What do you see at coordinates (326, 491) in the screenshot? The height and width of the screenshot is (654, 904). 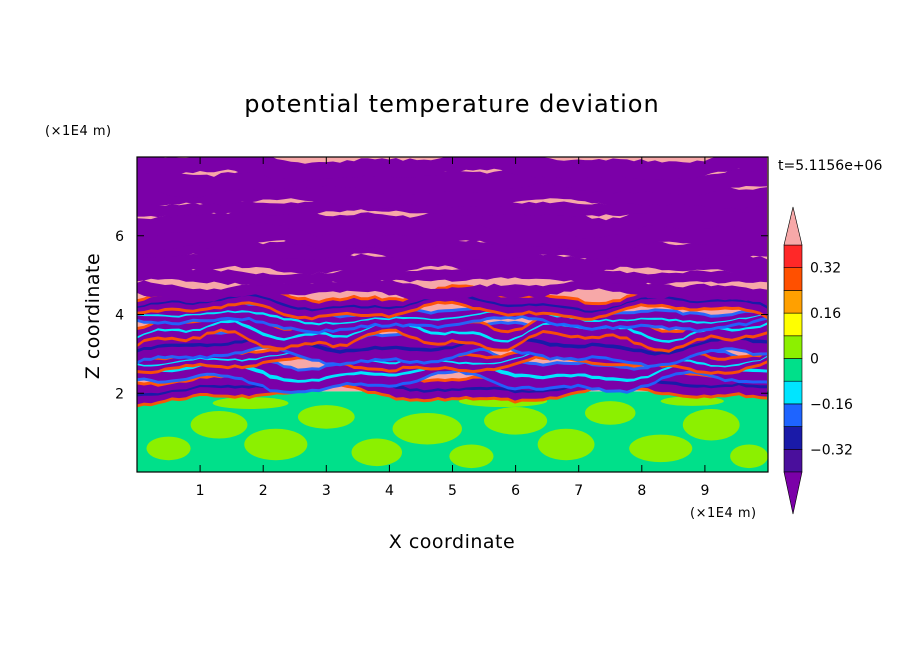 I see `x-tick-label: 3` at bounding box center [326, 491].